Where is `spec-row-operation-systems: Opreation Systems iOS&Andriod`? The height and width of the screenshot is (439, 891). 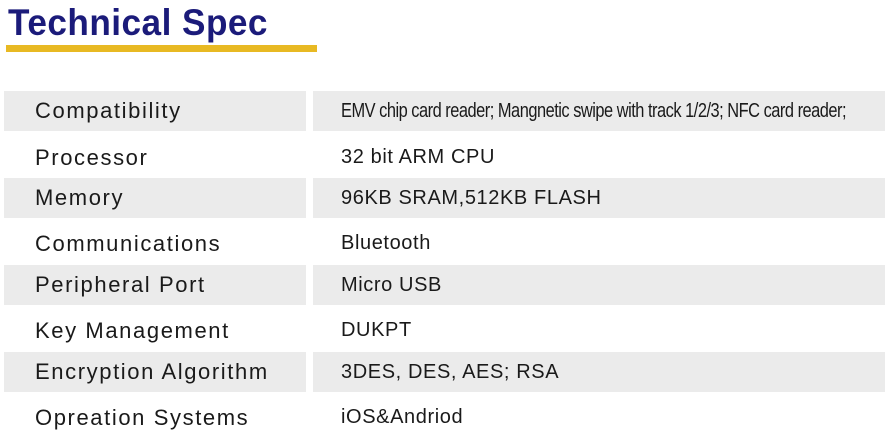 spec-row-operation-systems: Opreation Systems iOS&Andriod is located at coordinates (445, 417).